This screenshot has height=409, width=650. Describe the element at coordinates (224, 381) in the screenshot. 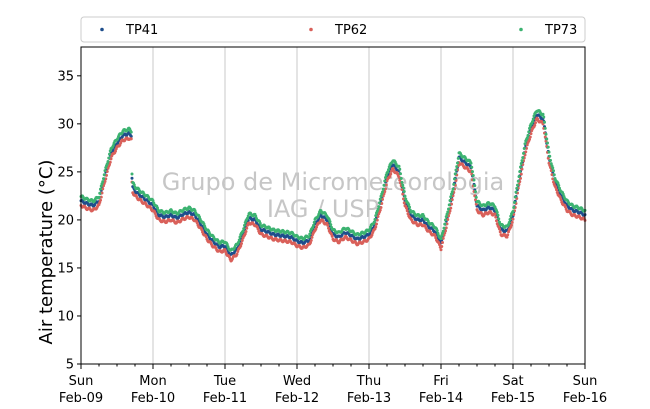

I see `x-tick-day-2: Tue` at that location.